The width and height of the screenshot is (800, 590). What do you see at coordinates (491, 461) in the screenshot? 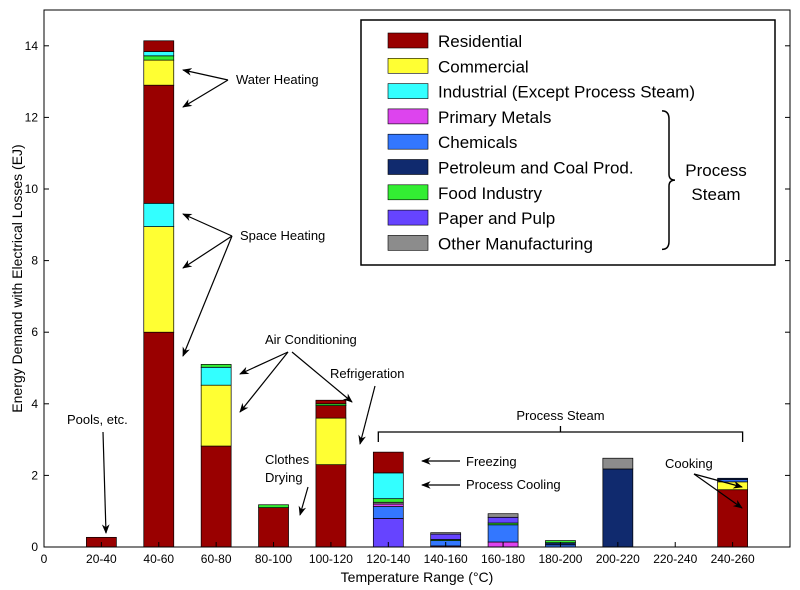
I see `annotation-freezing: Freezing` at bounding box center [491, 461].